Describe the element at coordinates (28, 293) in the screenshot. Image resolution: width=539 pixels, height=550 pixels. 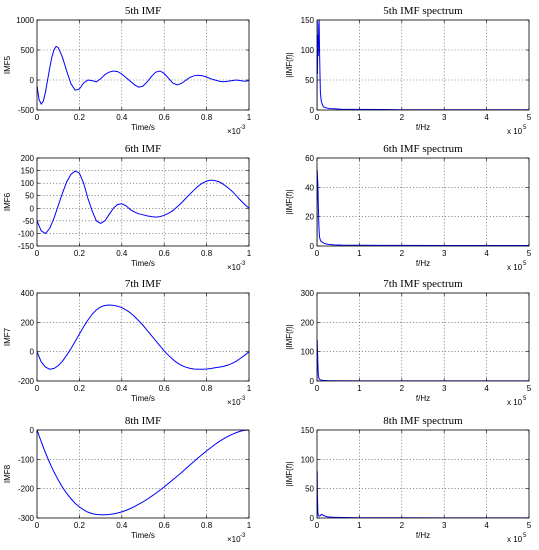
I see `y-tick-label: 400` at that location.